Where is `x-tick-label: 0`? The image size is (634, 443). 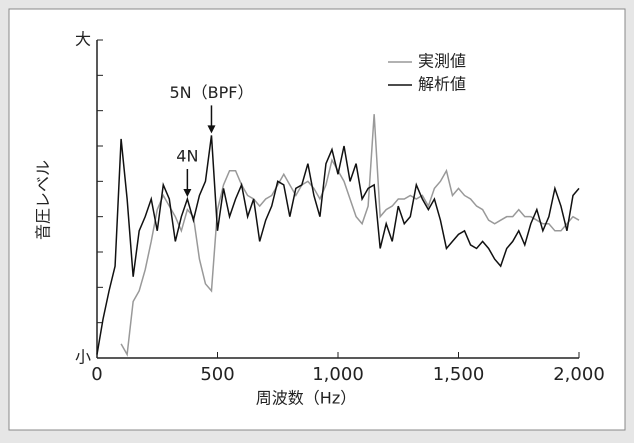 x-tick-label: 0 is located at coordinates (96, 374).